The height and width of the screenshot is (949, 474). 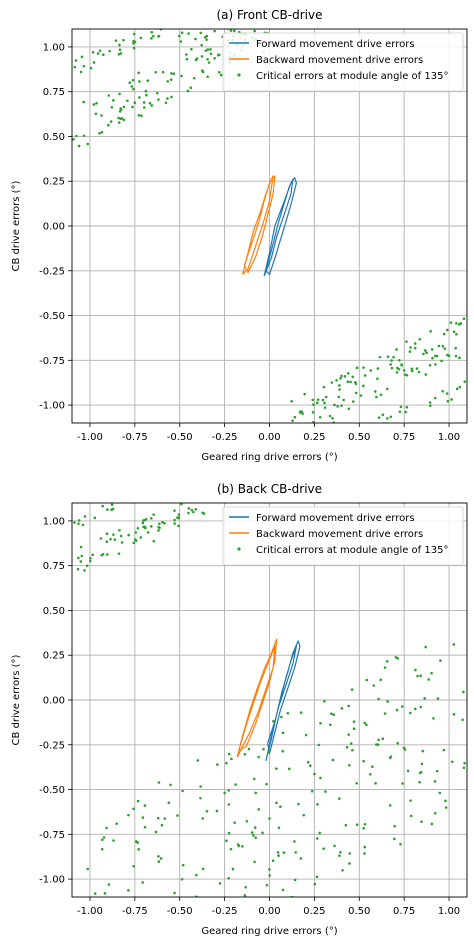 What do you see at coordinates (54, 137) in the screenshot?
I see `y-tick-label: 0.50` at bounding box center [54, 137].